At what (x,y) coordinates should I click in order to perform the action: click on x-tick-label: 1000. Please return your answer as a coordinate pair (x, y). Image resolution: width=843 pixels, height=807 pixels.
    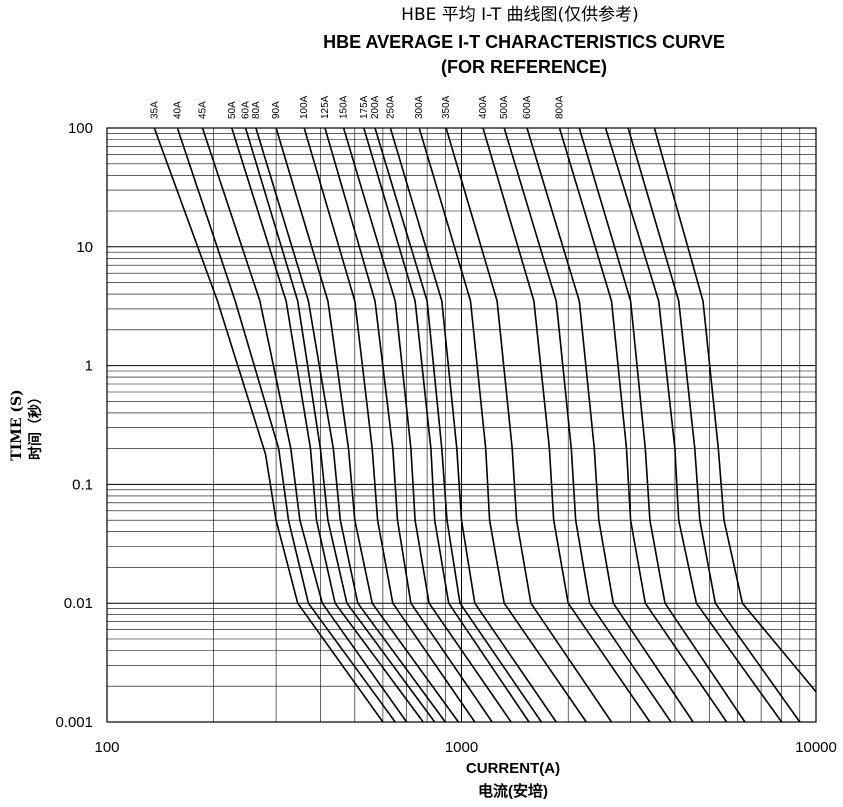
    Looking at the image, I should click on (461, 747).